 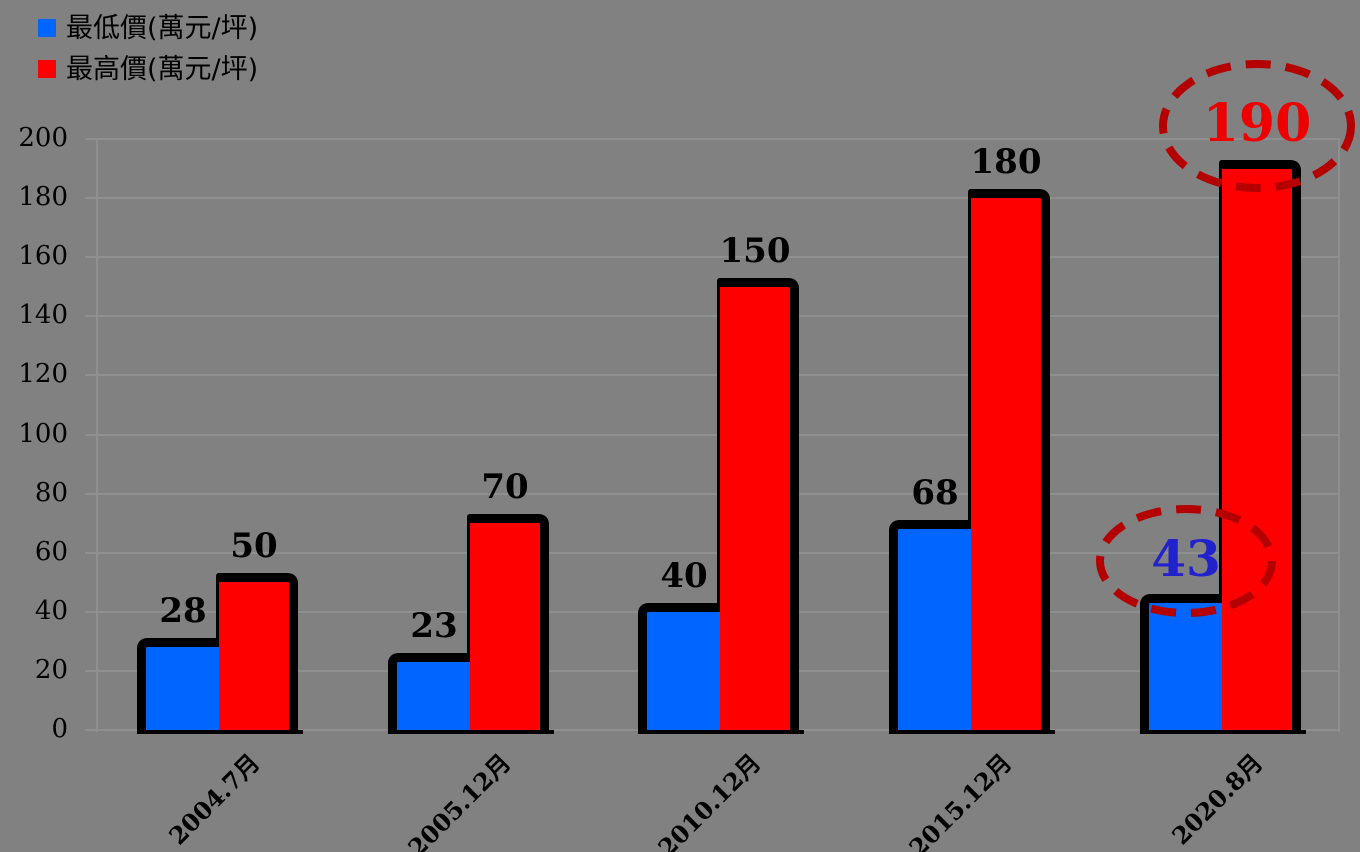 I want to click on chart-legend: 最低價(萬元/坪) 最高價(萬元/坪), so click(x=148, y=51).